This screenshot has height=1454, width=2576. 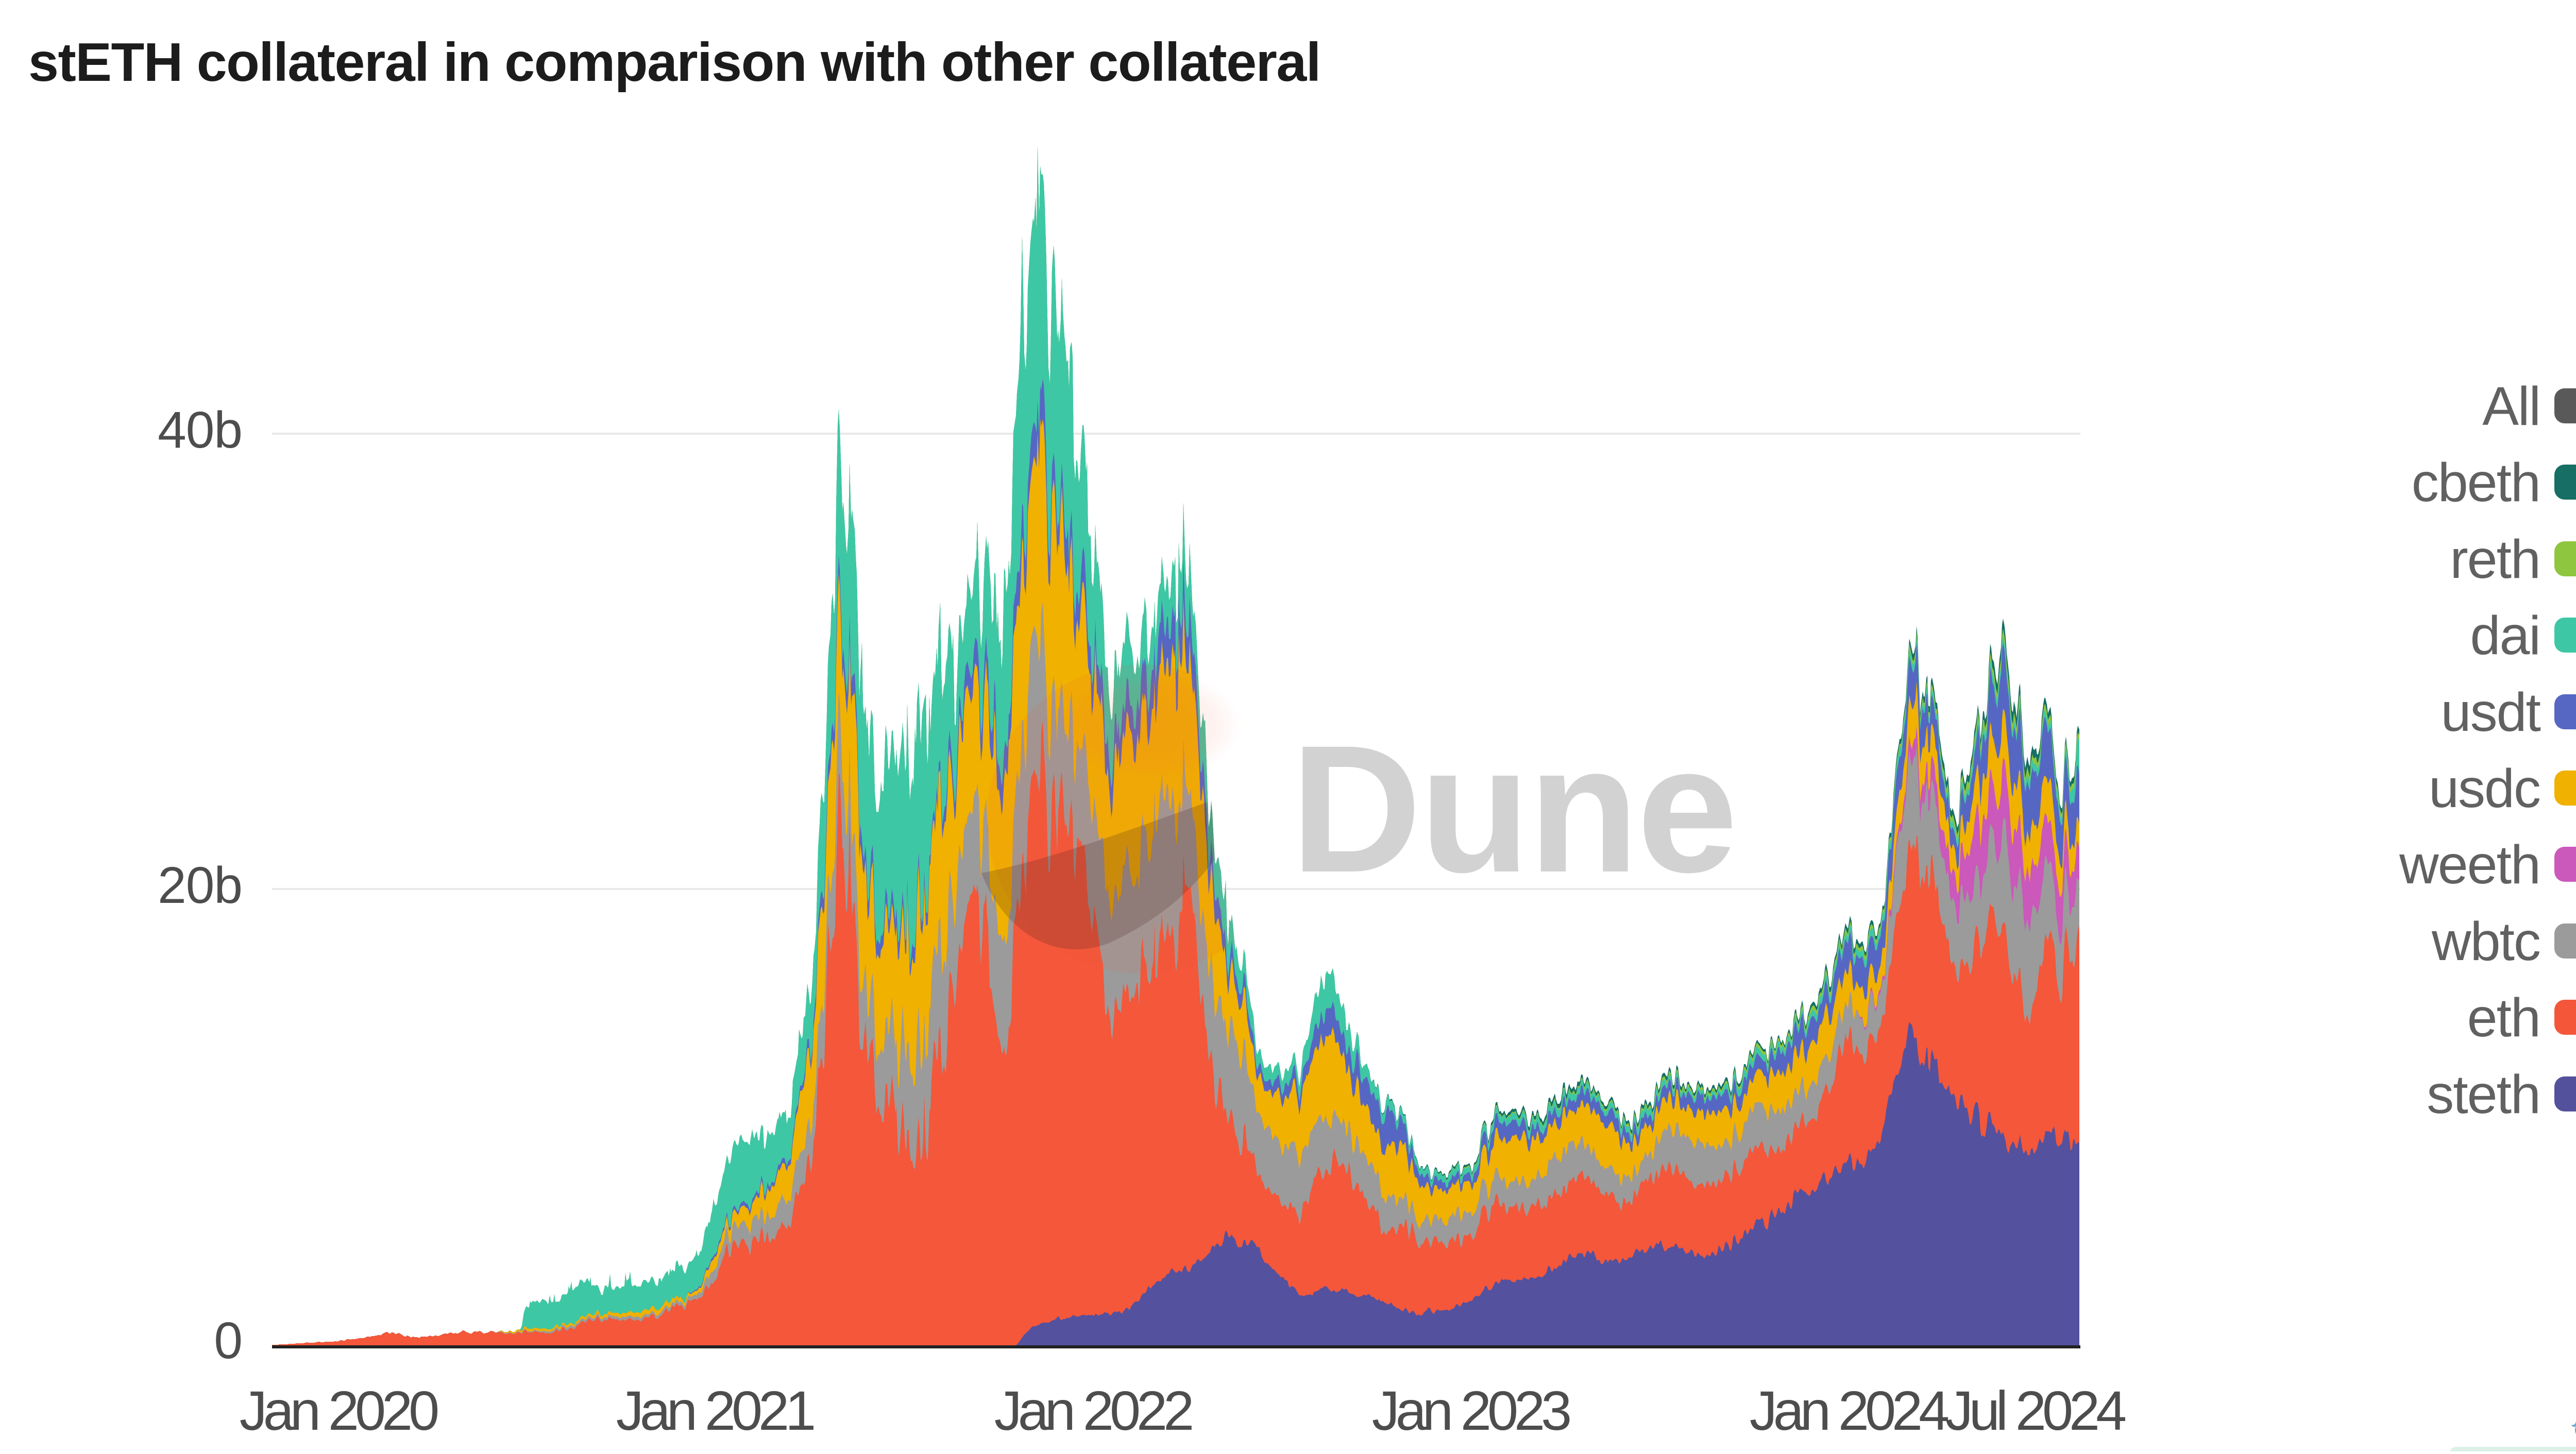 I want to click on svg-text: wbtc, so click(x=2485, y=941).